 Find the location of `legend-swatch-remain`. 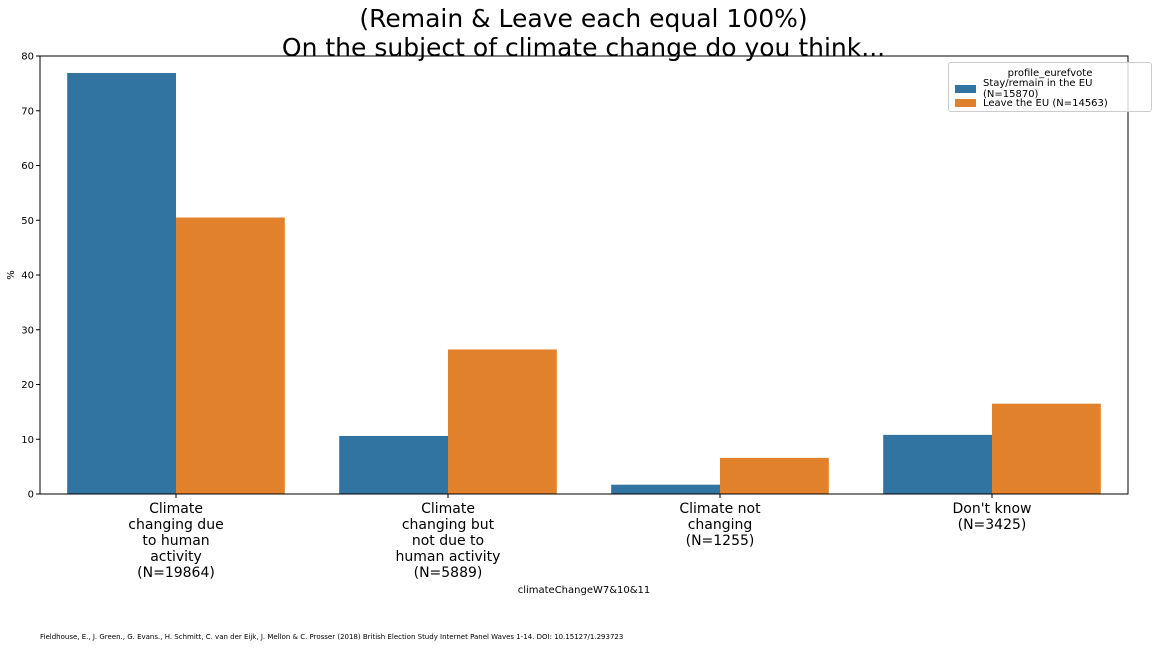

legend-swatch-remain is located at coordinates (965, 89).